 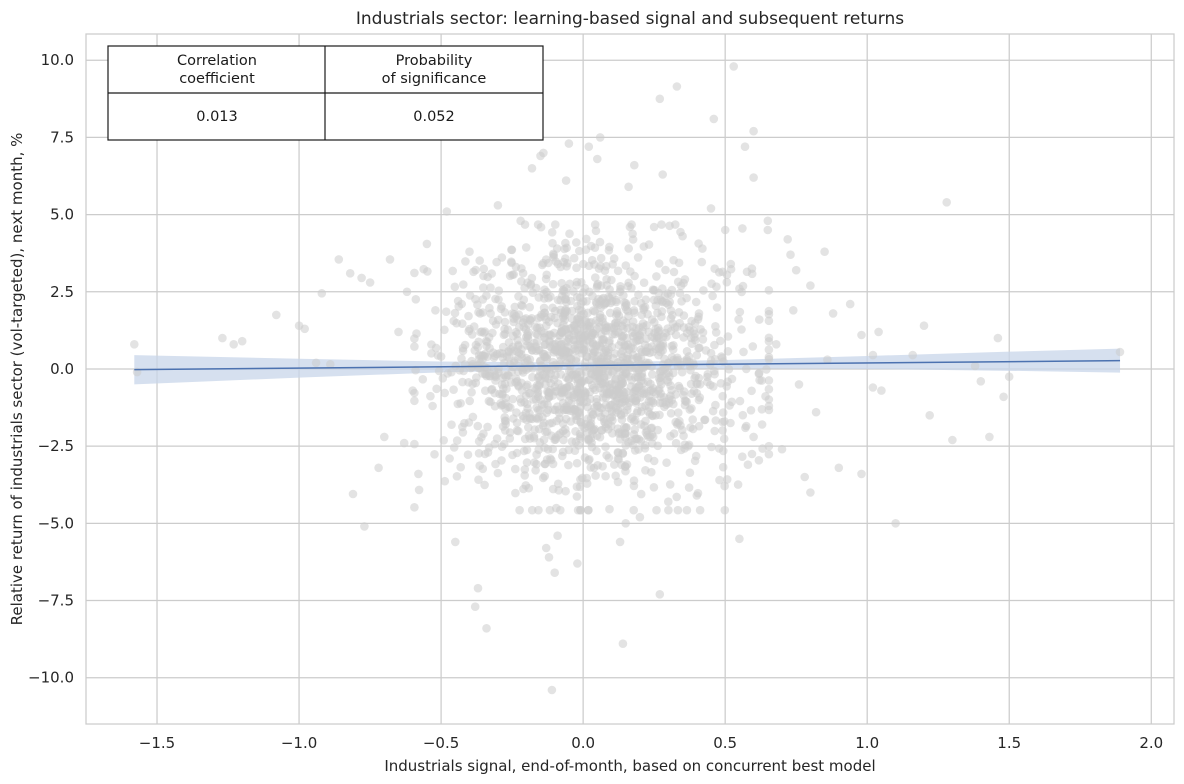 I want to click on x-tick-labels: −1.5 −1.0 −0.5 0.0 0.5 1.0 1.5 2.0, so click(x=651, y=743).